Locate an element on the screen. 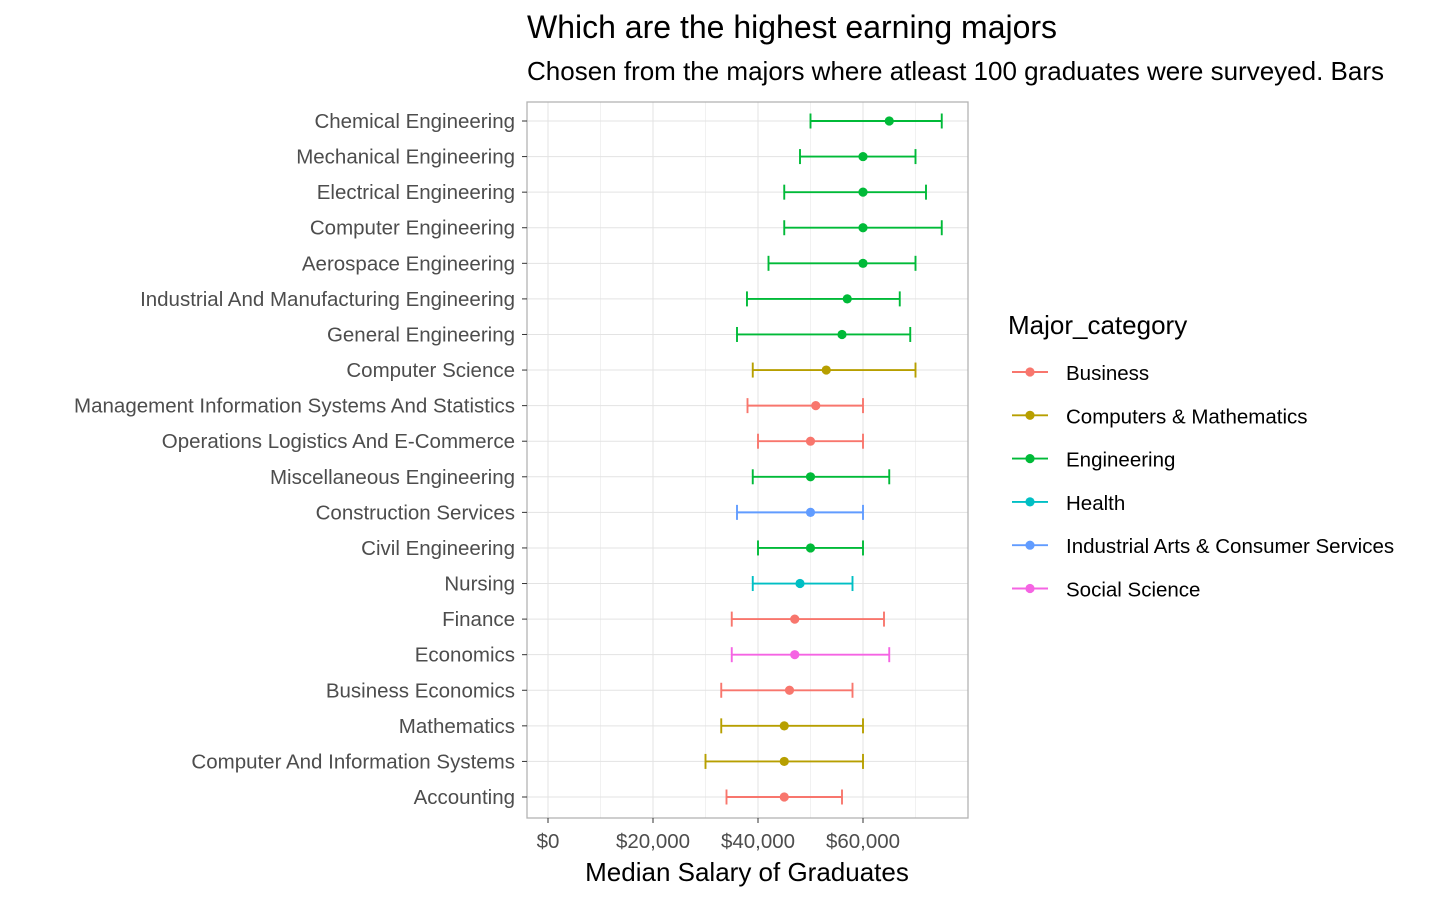 This screenshot has width=1440, height=900. data-marks is located at coordinates (823, 459).